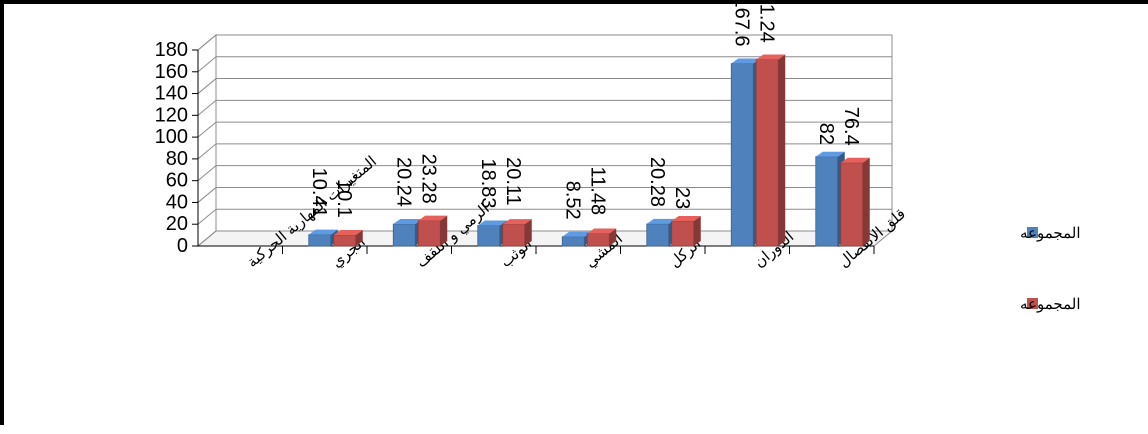 The width and height of the screenshot is (1148, 434). I want to click on y-tick-label: 0, so click(182, 246).